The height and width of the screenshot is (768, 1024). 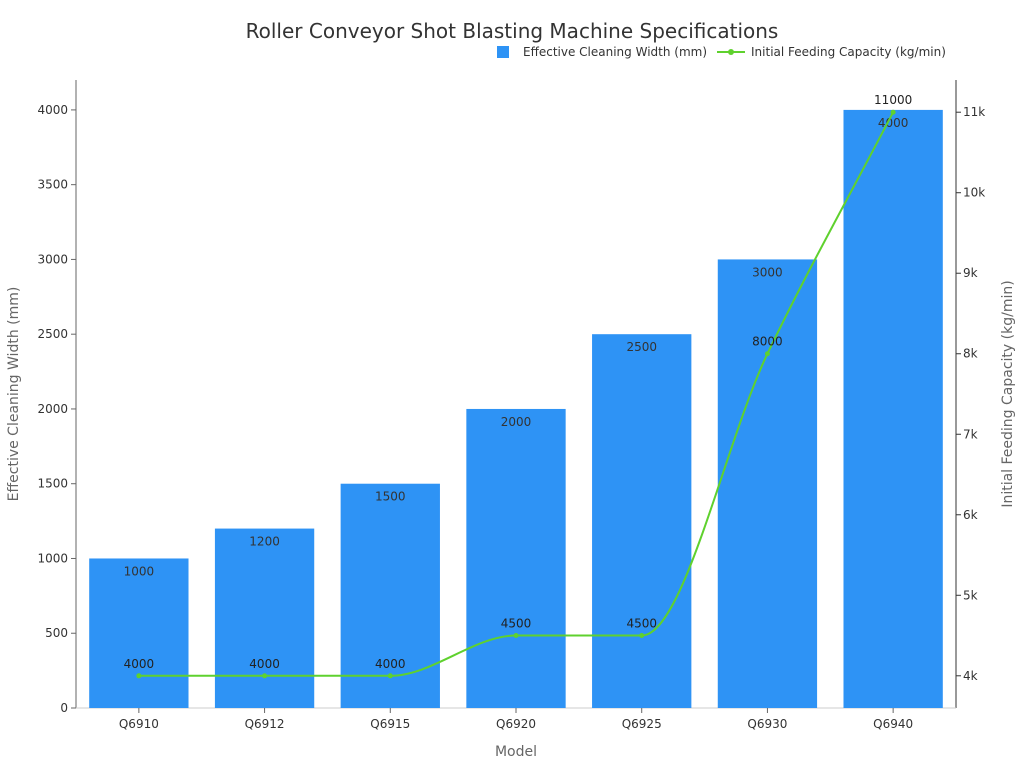 What do you see at coordinates (52, 409) in the screenshot?
I see `y-tick-label: 2000` at bounding box center [52, 409].